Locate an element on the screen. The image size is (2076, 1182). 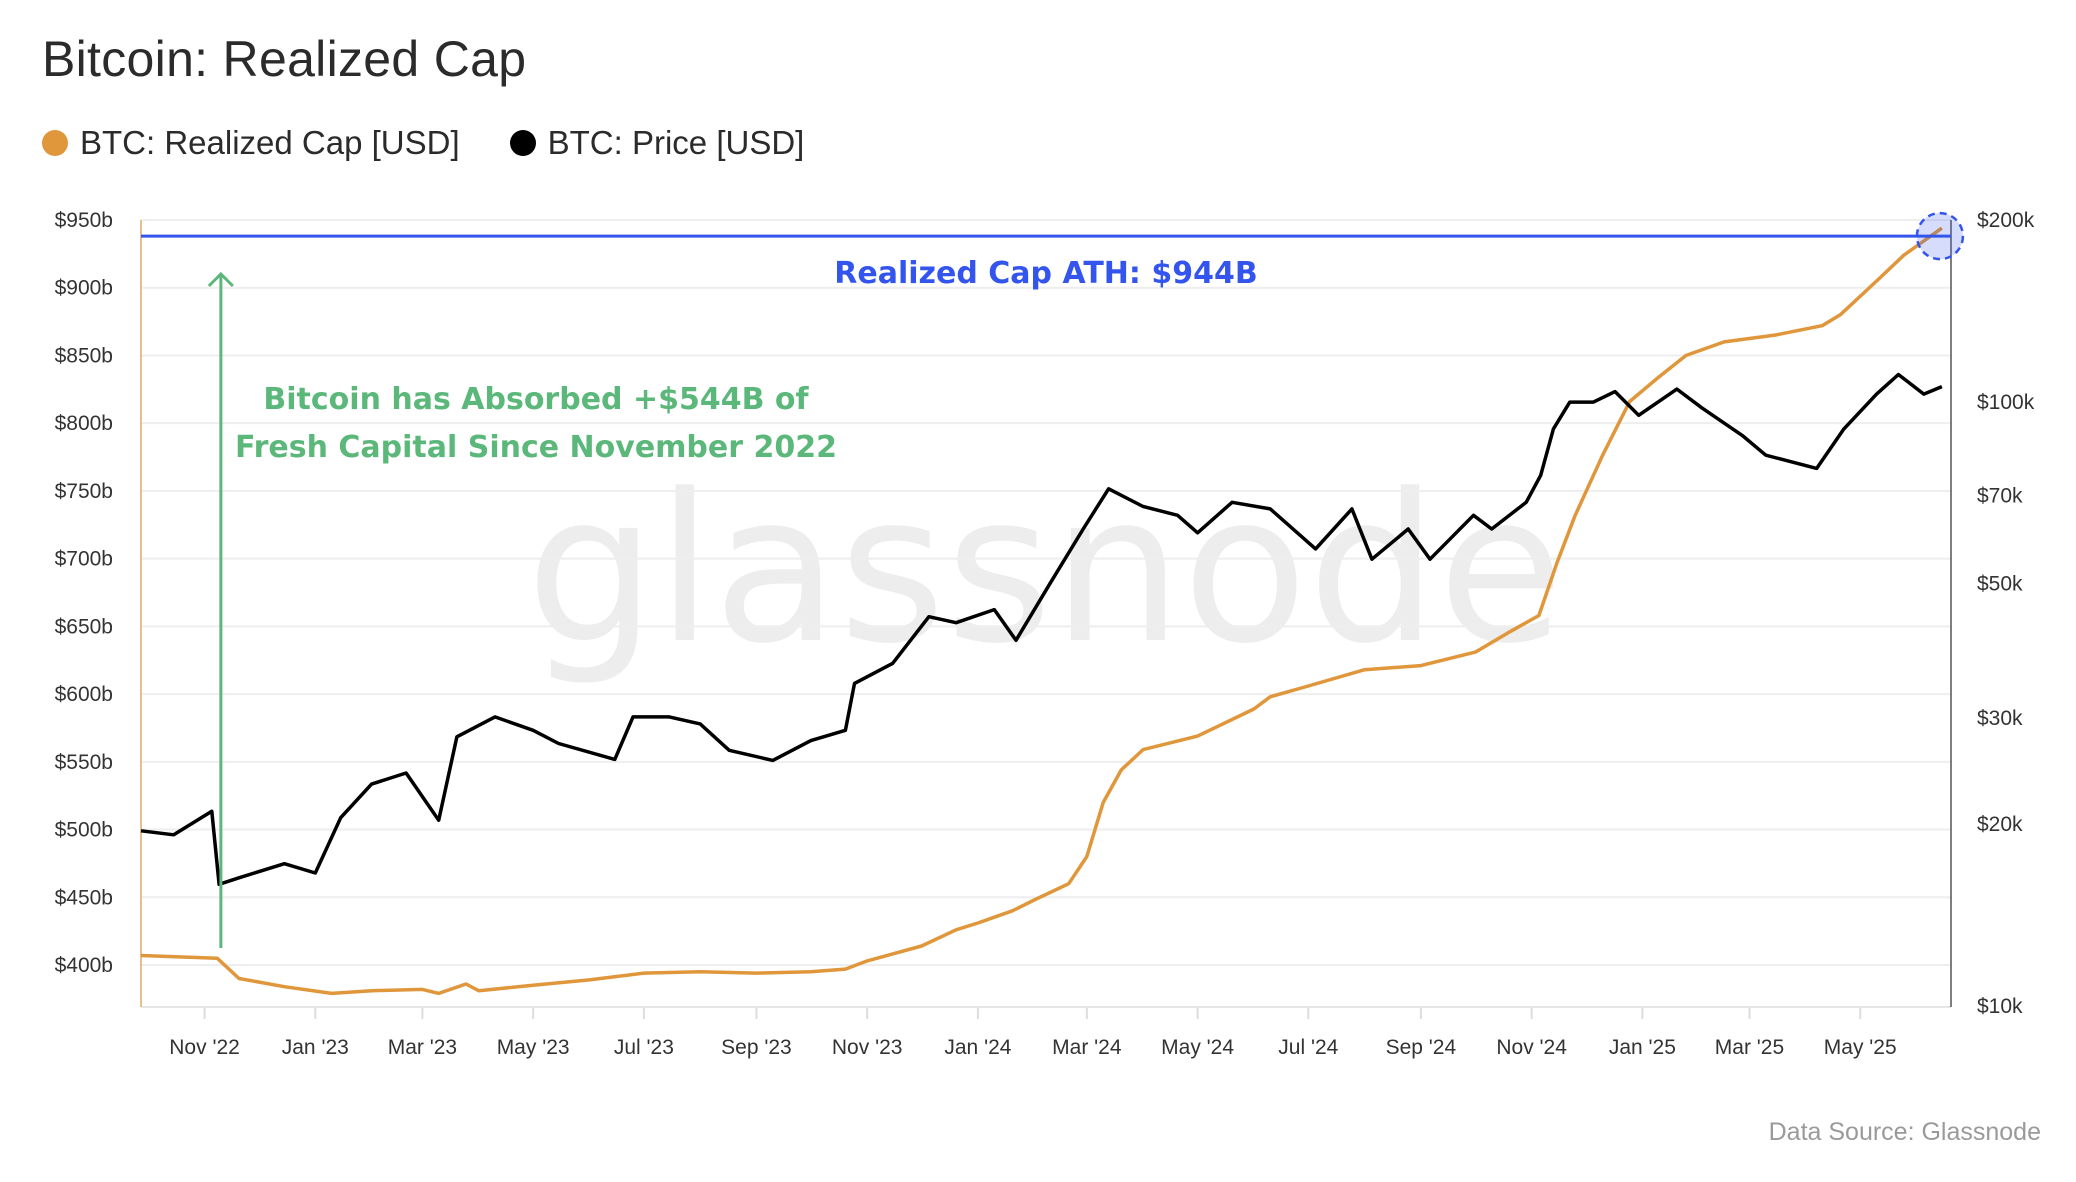
y-left-tick-label: $750b is located at coordinates (84, 491).